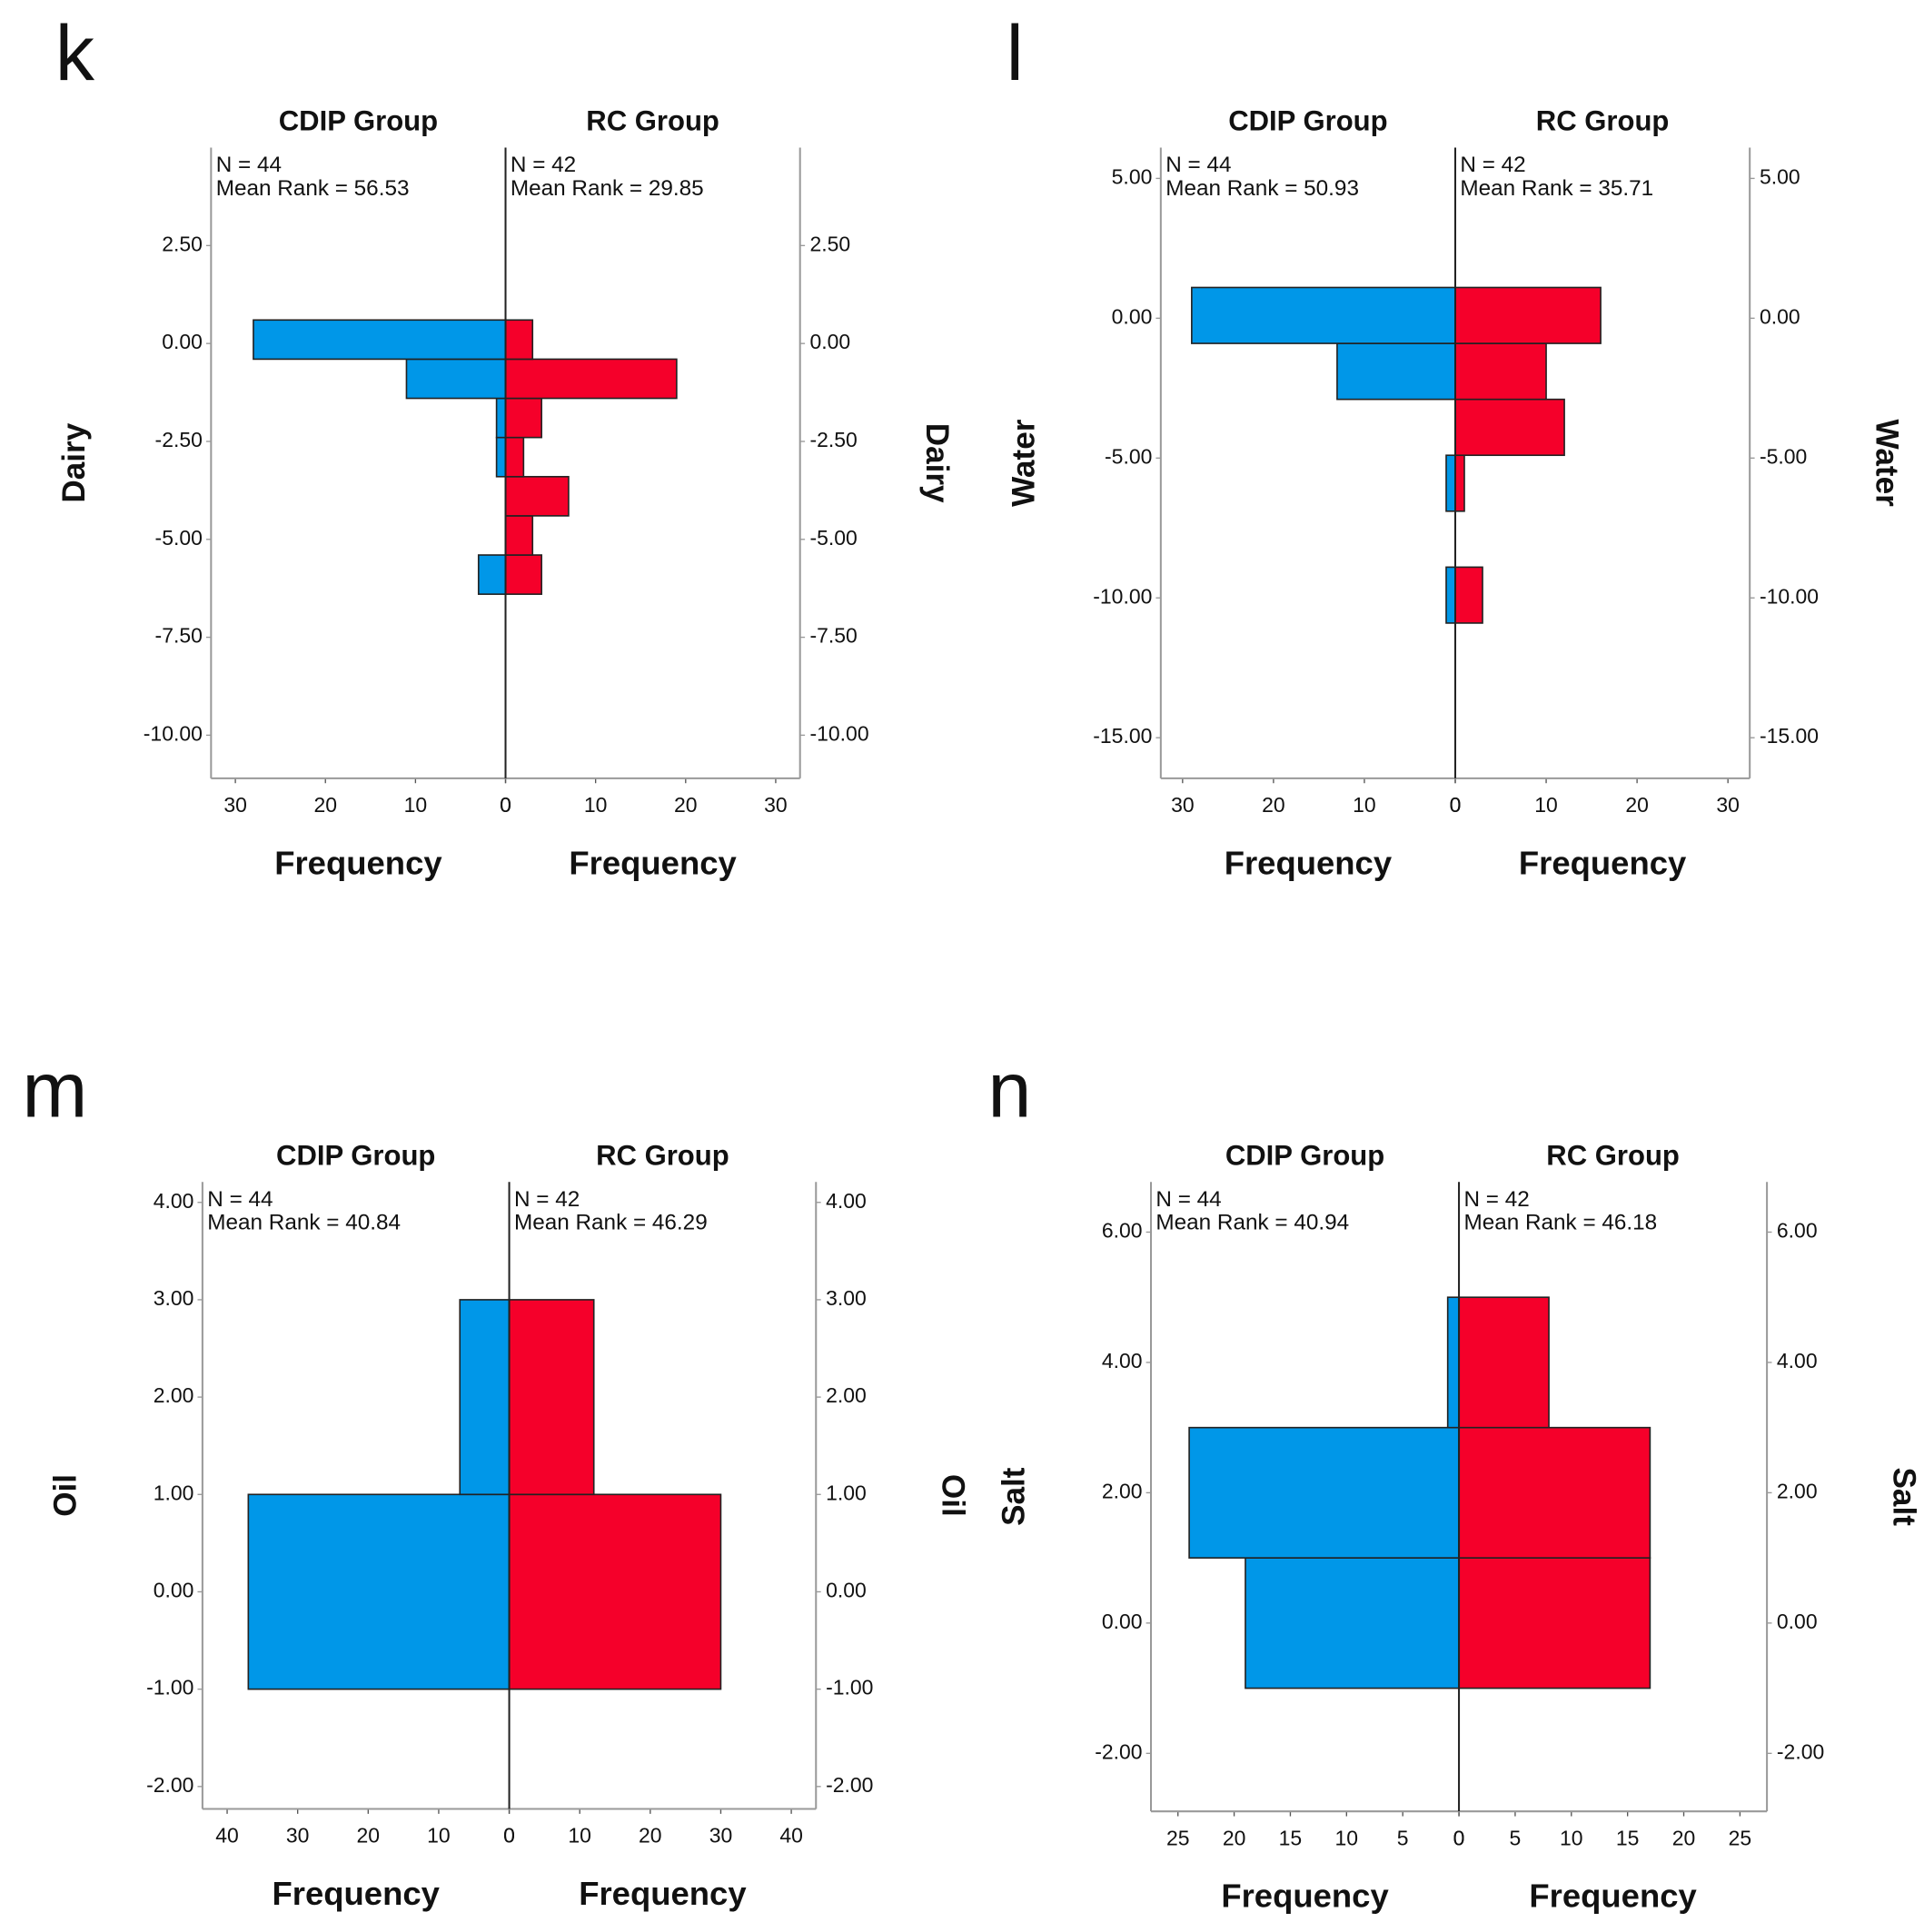  I want to click on annotation: Mean Rank = 46.18, so click(1560, 1223).